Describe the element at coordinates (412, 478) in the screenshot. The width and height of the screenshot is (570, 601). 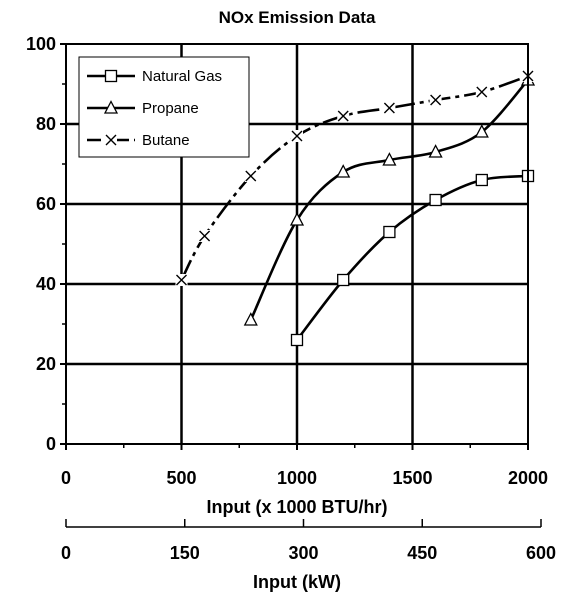
I see `x-tick-label: 1500` at that location.